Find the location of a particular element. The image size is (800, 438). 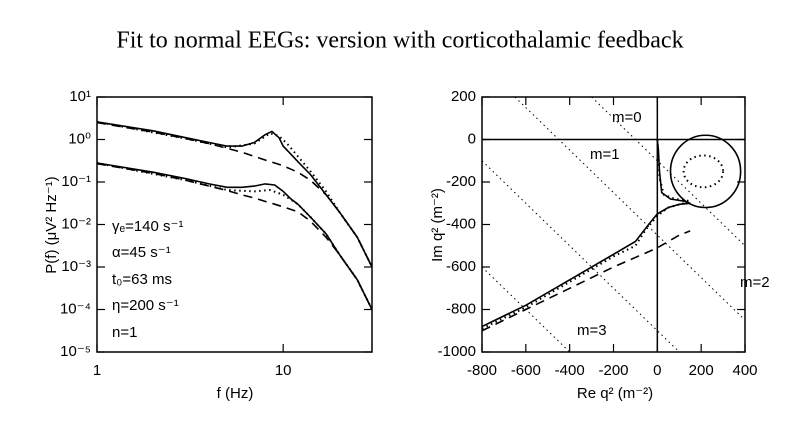

y-tick-label: -600 is located at coordinates (461, 266).